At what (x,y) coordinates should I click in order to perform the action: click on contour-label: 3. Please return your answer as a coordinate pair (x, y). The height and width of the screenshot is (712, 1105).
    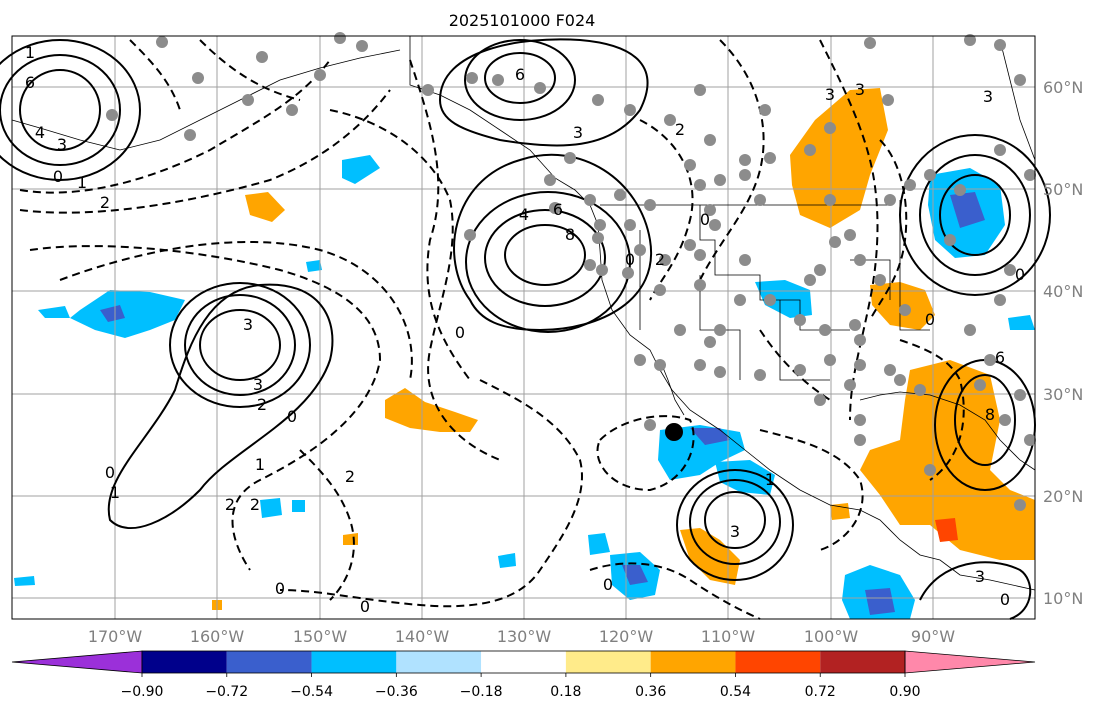
    Looking at the image, I should click on (248, 324).